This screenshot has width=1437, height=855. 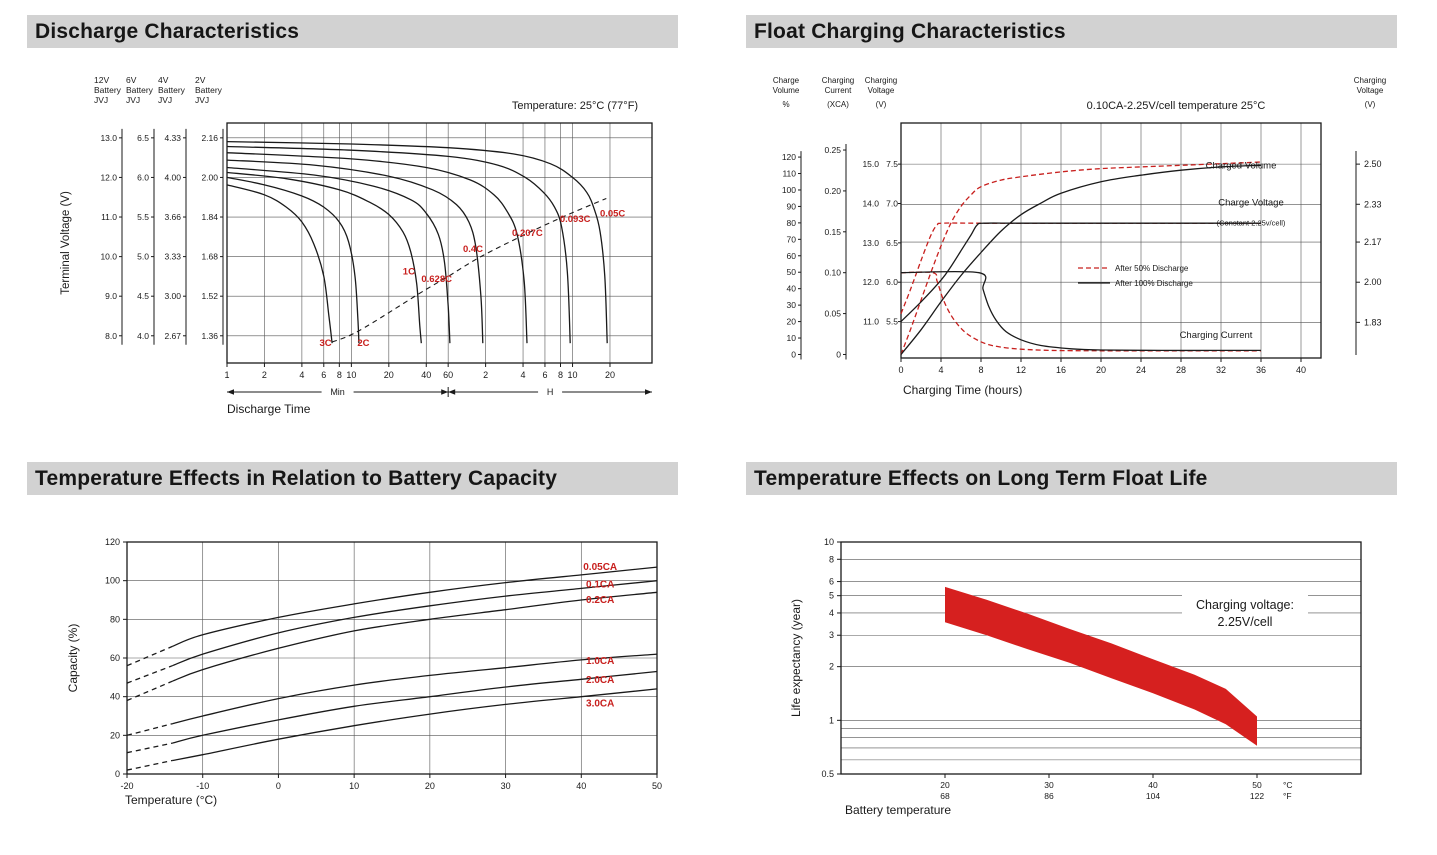 I want to click on svg-text: 13.0, so click(x=108, y=138).